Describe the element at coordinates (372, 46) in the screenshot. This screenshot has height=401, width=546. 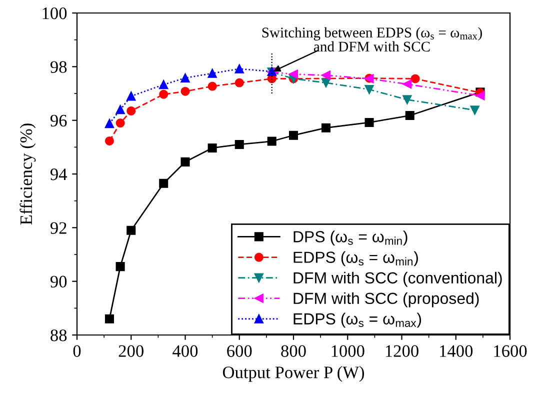
I see `annotation: and DFM with SCC` at that location.